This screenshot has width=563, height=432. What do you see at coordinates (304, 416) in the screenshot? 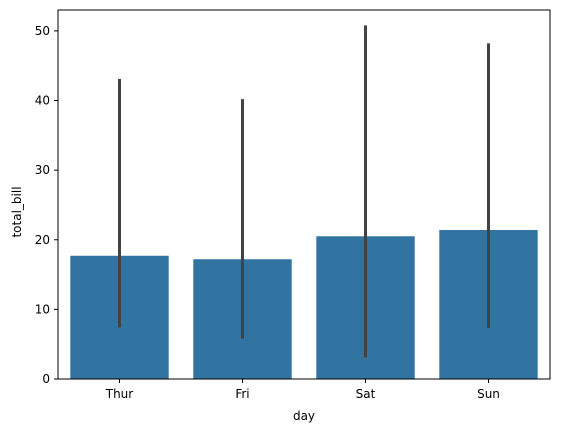
I see `x-axis-title: day` at bounding box center [304, 416].